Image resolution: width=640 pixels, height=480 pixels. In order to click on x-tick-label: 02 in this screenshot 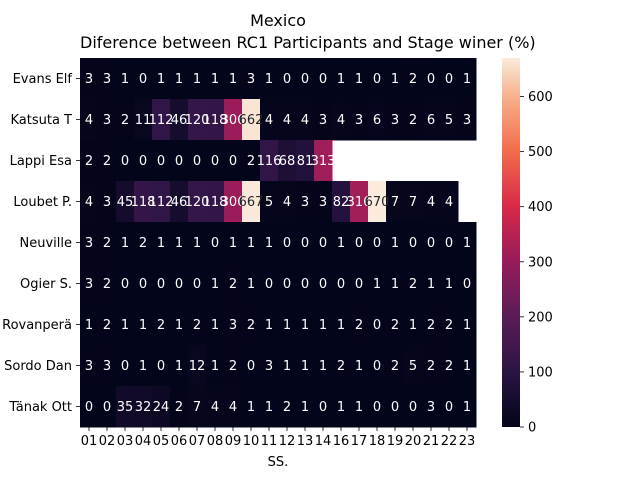, I will do `click(107, 441)`.